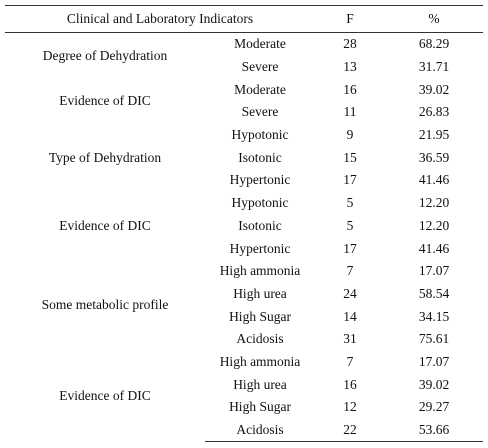 The width and height of the screenshot is (488, 448). Describe the element at coordinates (350, 316) in the screenshot. I see `frequency-cell: 14` at that location.